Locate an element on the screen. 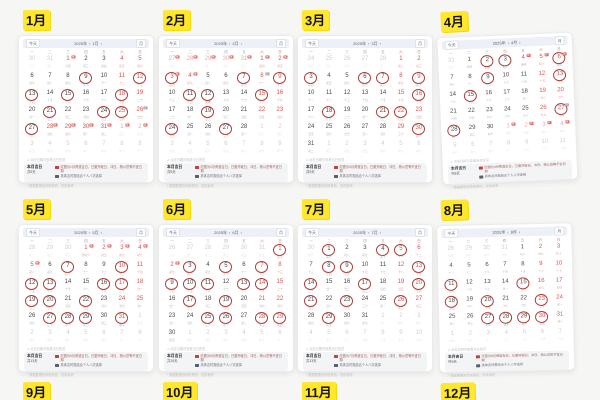 Image resolution: width=600 pixels, height=400 pixels. date-cell: 27 初三 is located at coordinates (419, 303).